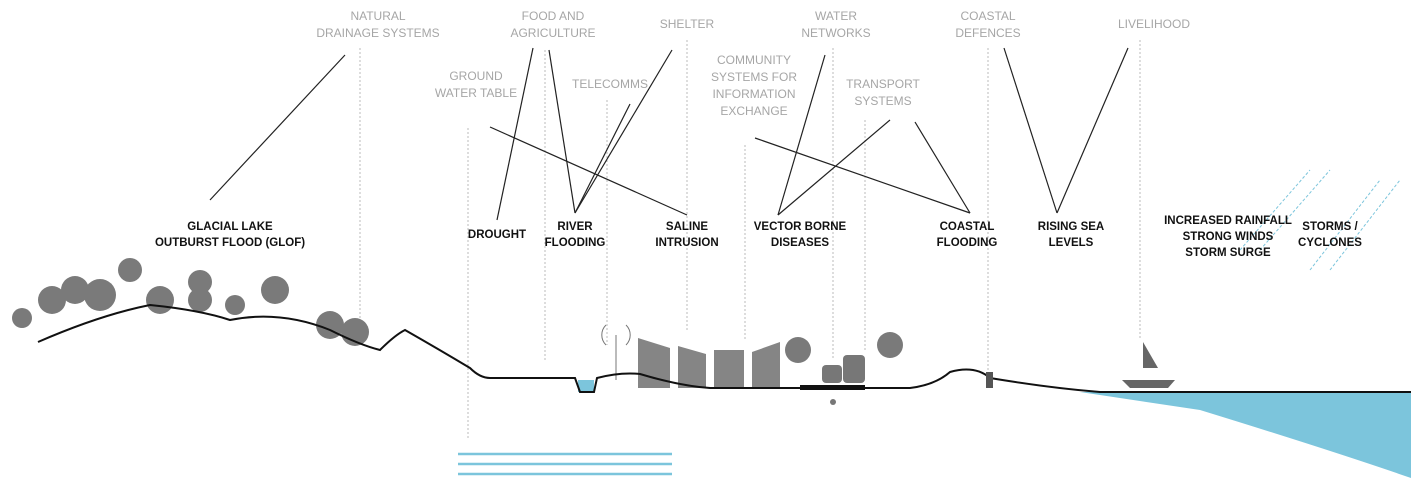 The height and width of the screenshot is (480, 1411). I want to click on hazard-label-line: COASTAL, so click(967, 227).